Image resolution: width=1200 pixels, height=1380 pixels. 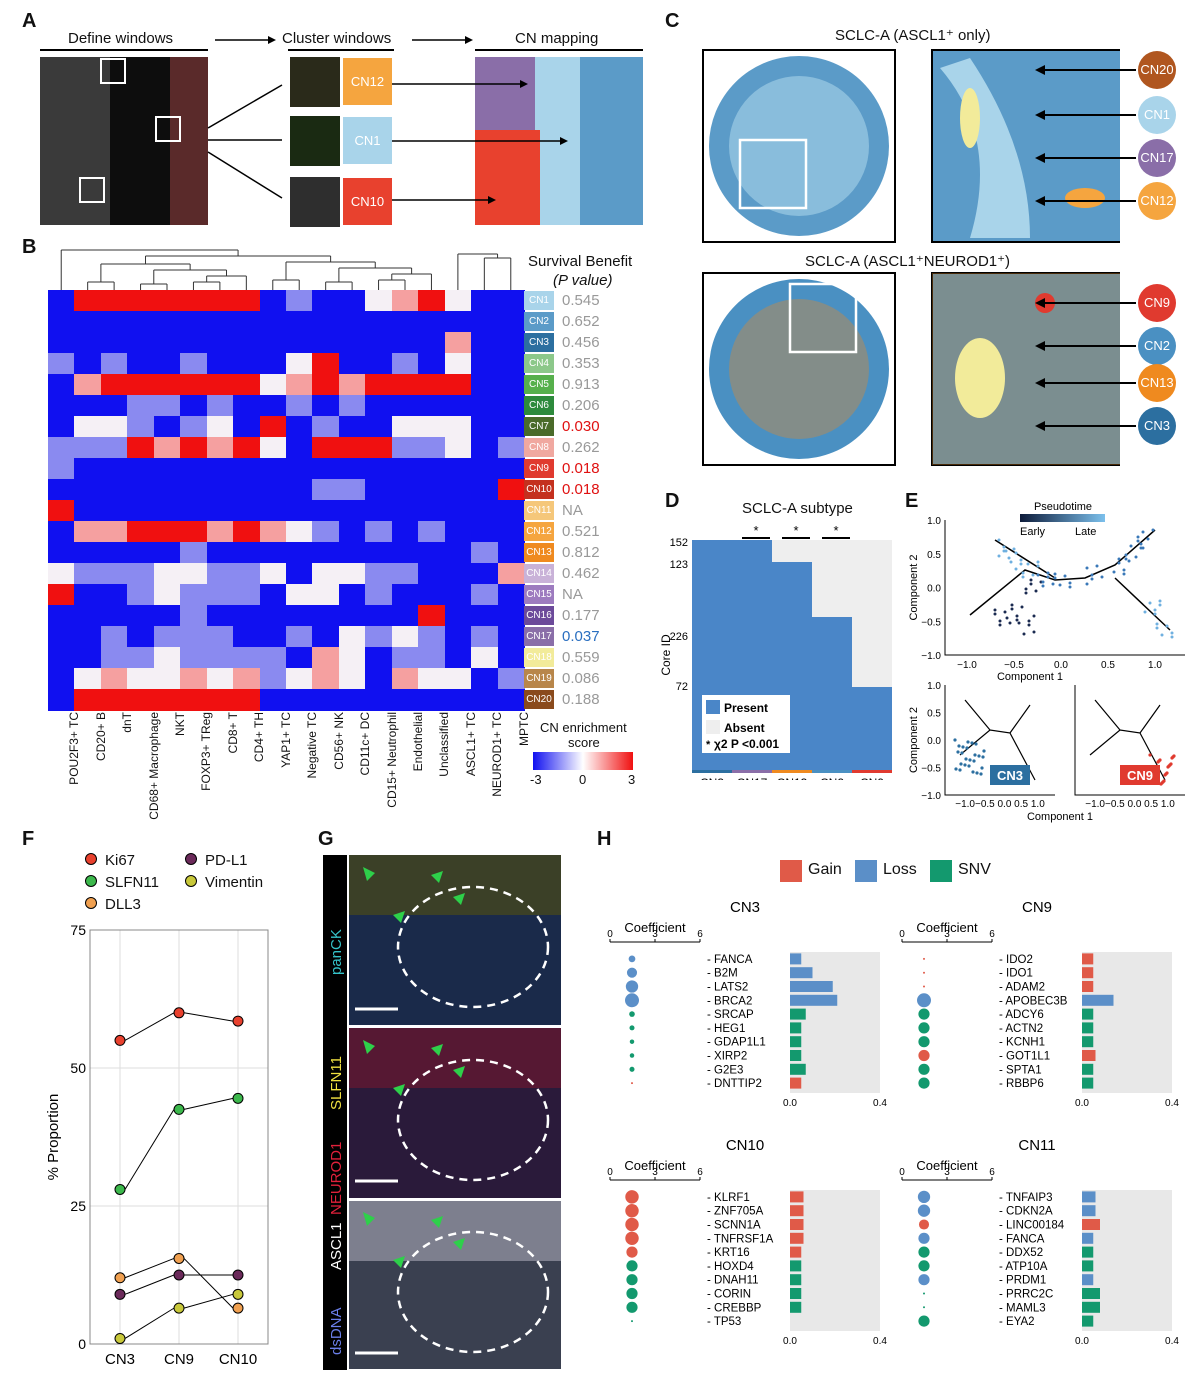 I want to click on f-point, so click(x=120, y=1294).